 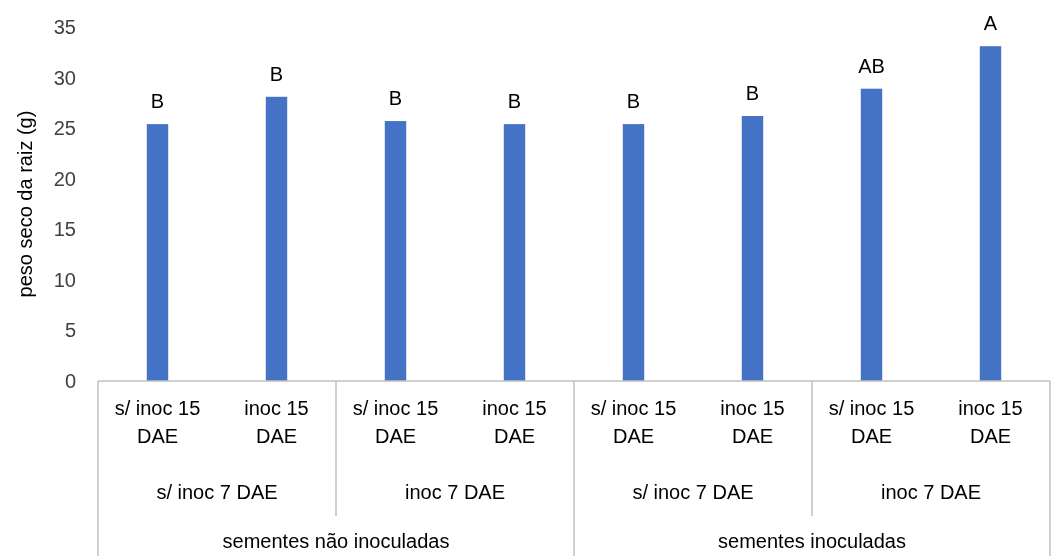 I want to click on y-tick-label: 0, so click(x=70, y=381).